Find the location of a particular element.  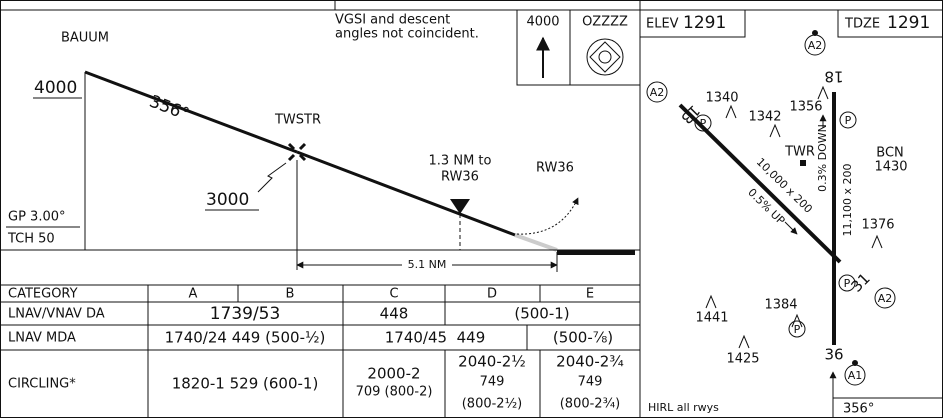

runway-bar is located at coordinates (596, 252).